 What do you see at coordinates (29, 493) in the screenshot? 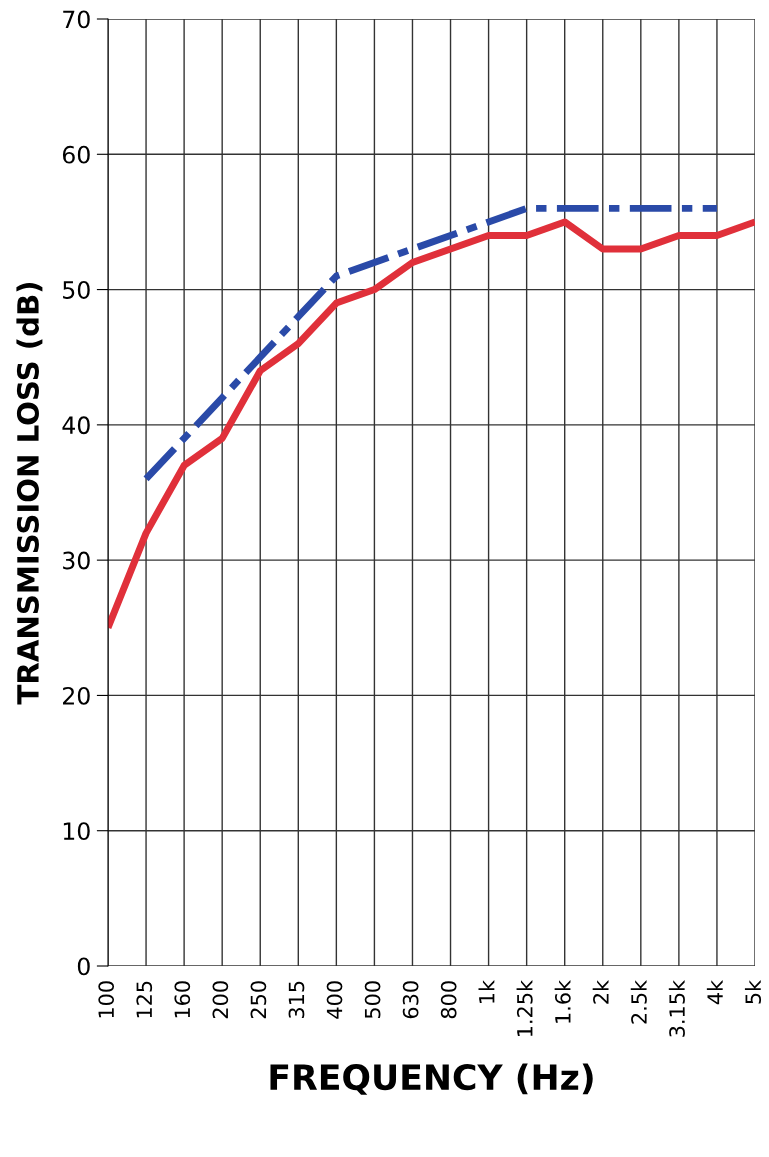
I see `y-axis-title: TRANSMISSION LOSS (dB)` at bounding box center [29, 493].